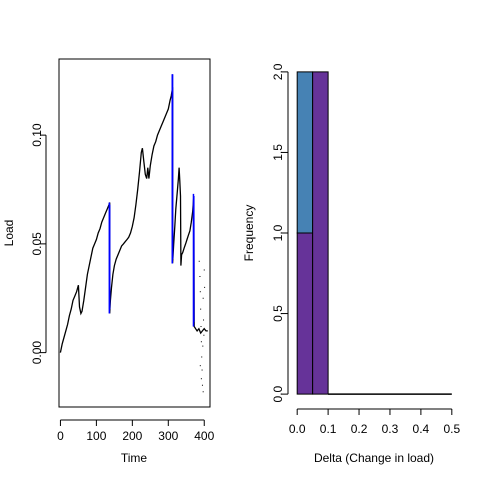 This screenshot has width=480, height=480. Describe the element at coordinates (278, 232) in the screenshot. I see `right-y-tick-label: 1.0` at that location.